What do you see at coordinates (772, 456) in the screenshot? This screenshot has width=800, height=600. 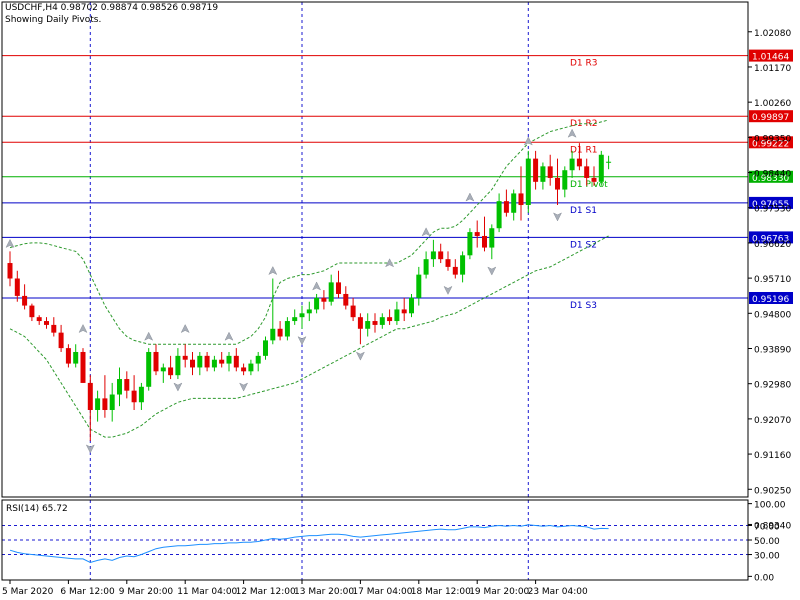 I see `price-tick-label: 0.91160` at bounding box center [772, 456].